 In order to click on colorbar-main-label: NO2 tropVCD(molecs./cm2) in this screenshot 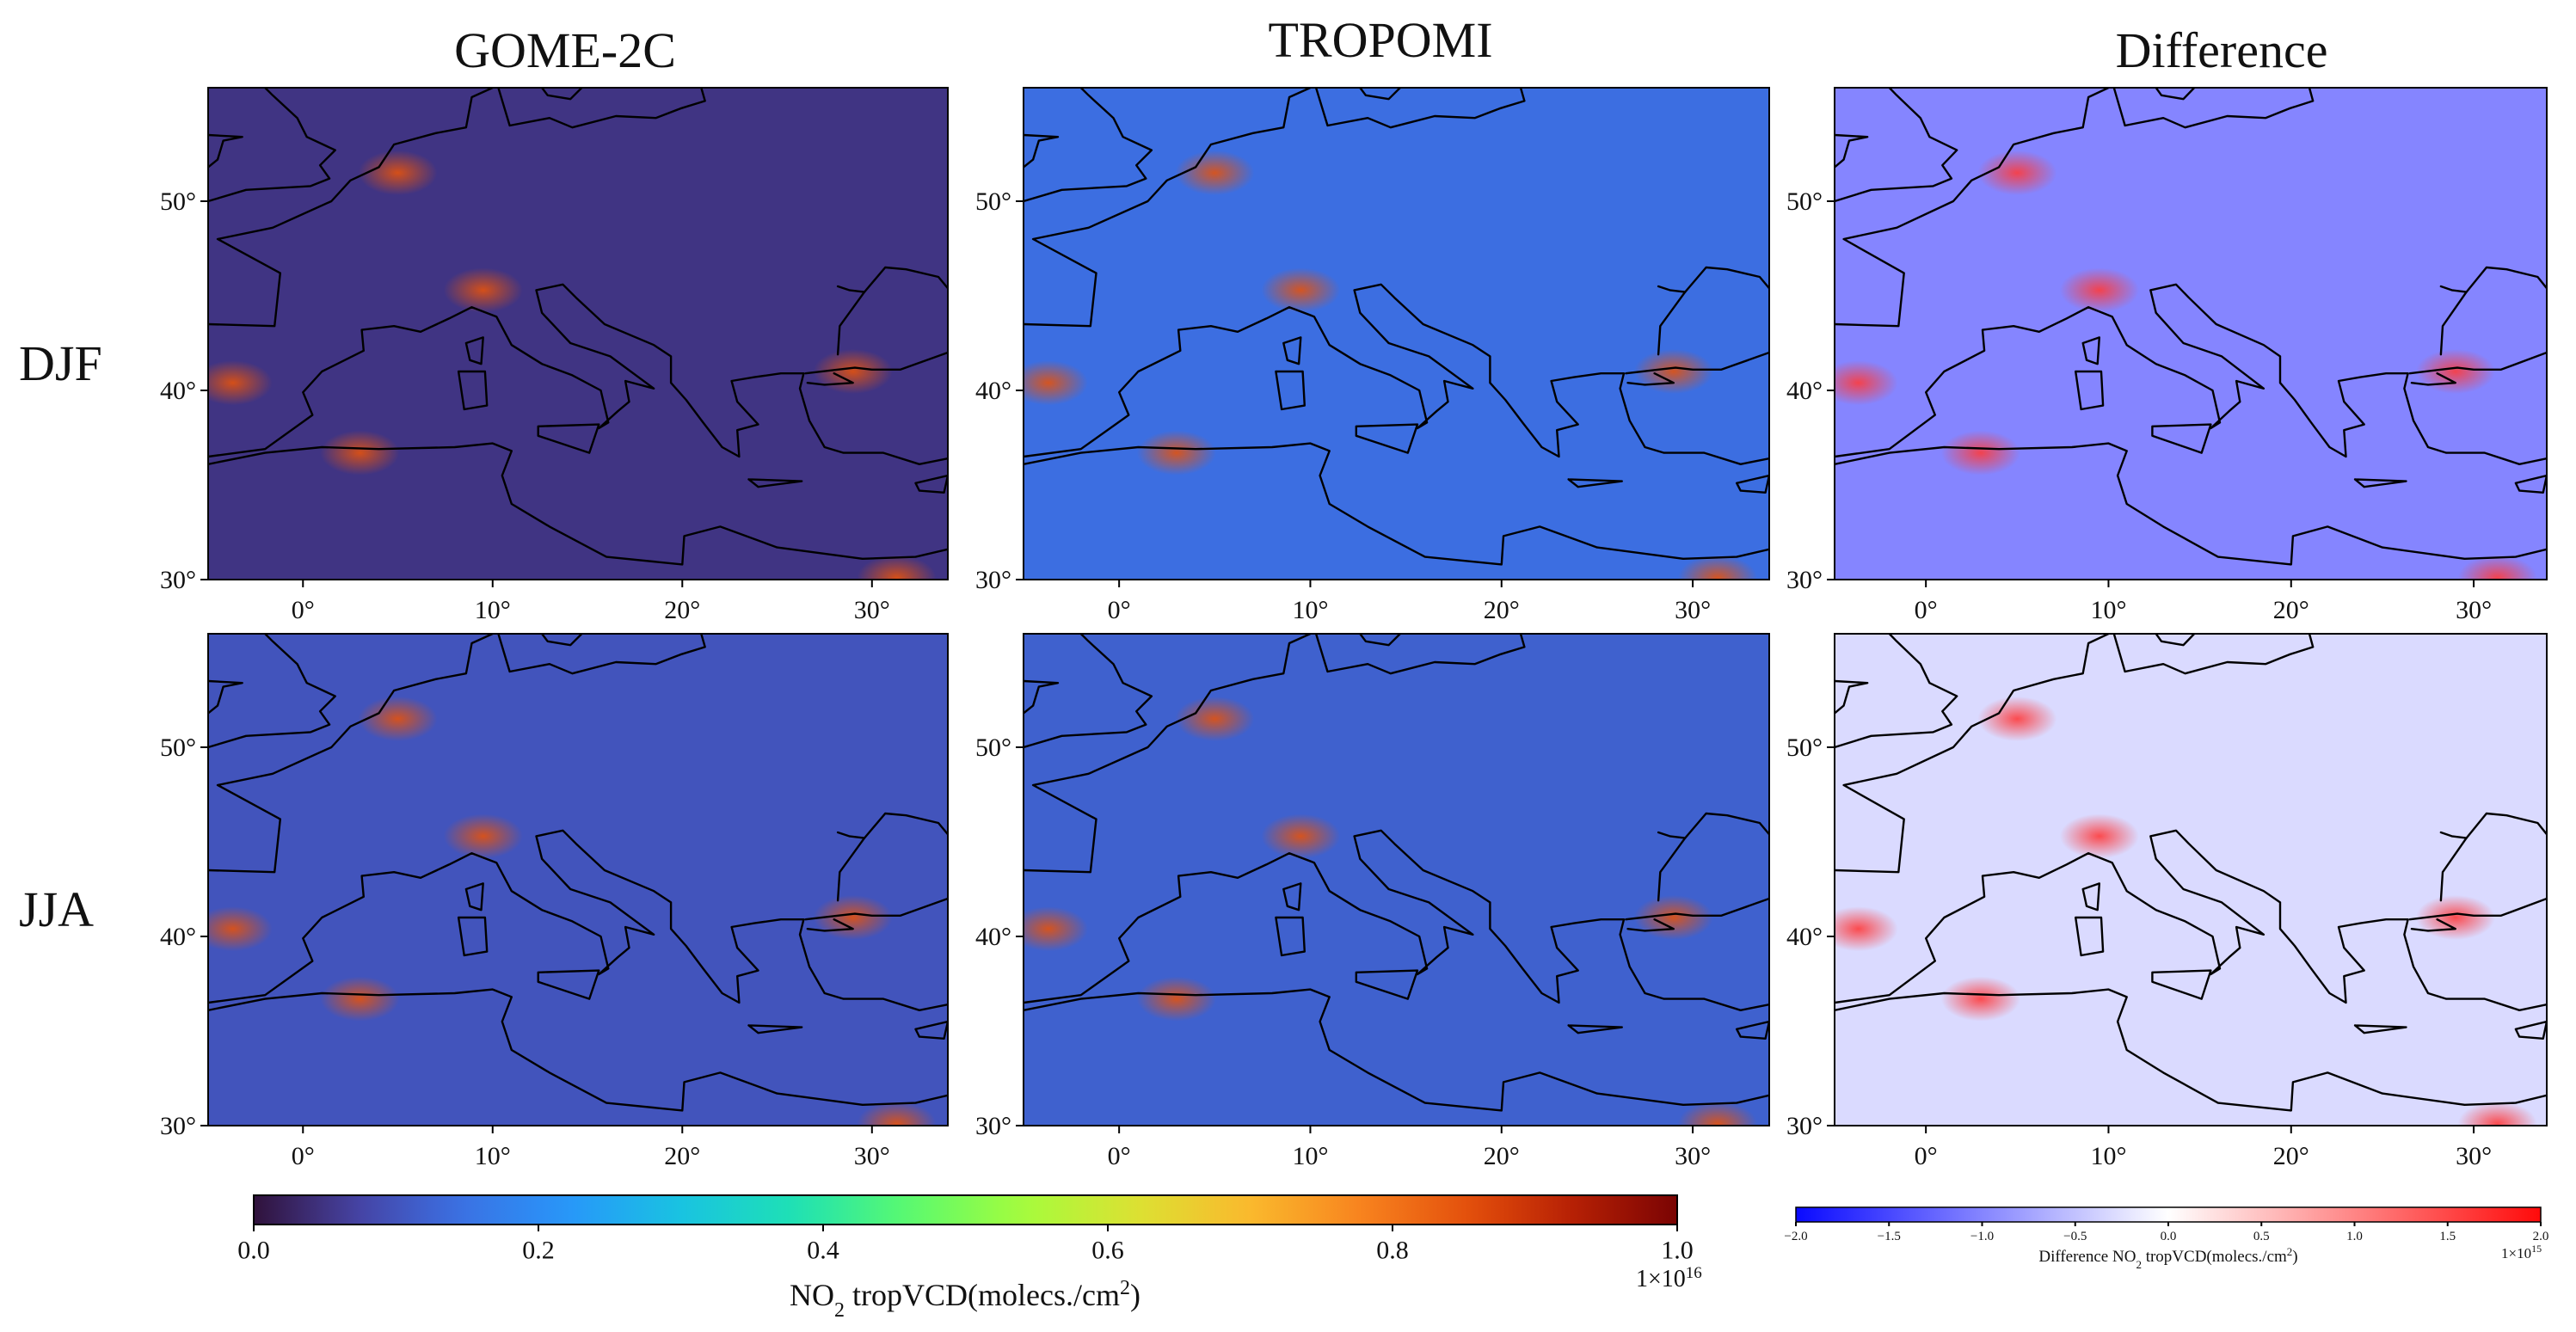, I will do `click(965, 1300)`.